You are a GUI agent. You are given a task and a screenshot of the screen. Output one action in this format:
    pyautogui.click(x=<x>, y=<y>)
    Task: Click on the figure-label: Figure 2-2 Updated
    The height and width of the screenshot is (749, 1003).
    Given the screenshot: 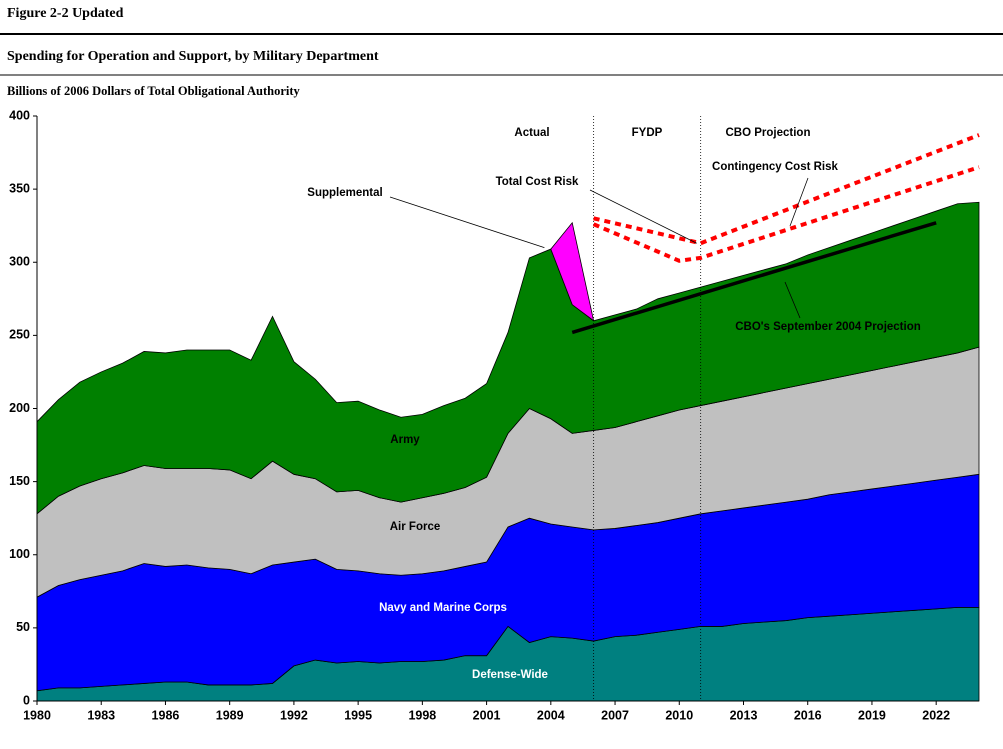 What is the action you would take?
    pyautogui.click(x=65, y=13)
    